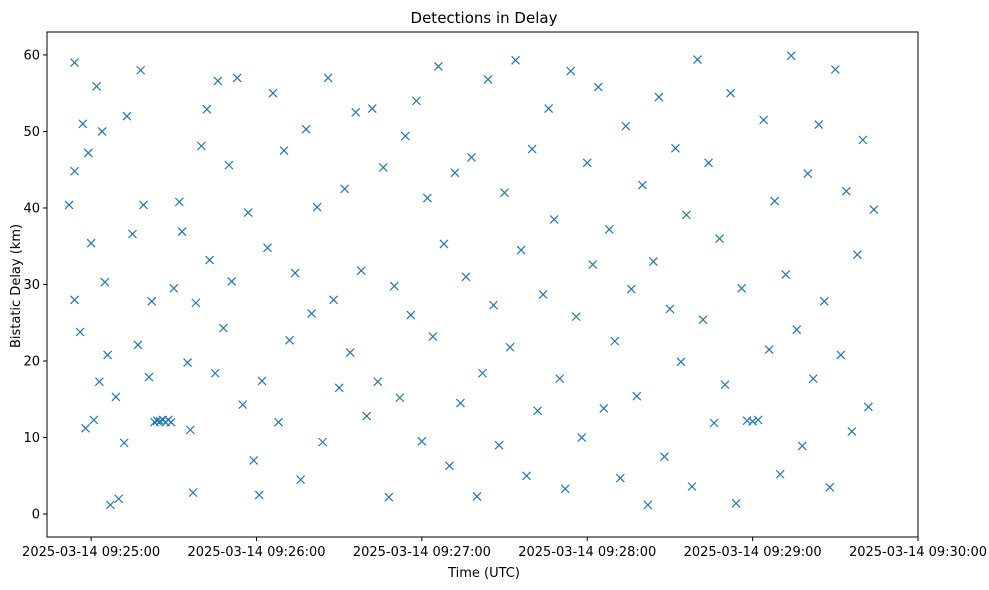 This screenshot has width=989, height=590. What do you see at coordinates (587, 552) in the screenshot?
I see `x-tick-label: 2025-03-14 09:28:00` at bounding box center [587, 552].